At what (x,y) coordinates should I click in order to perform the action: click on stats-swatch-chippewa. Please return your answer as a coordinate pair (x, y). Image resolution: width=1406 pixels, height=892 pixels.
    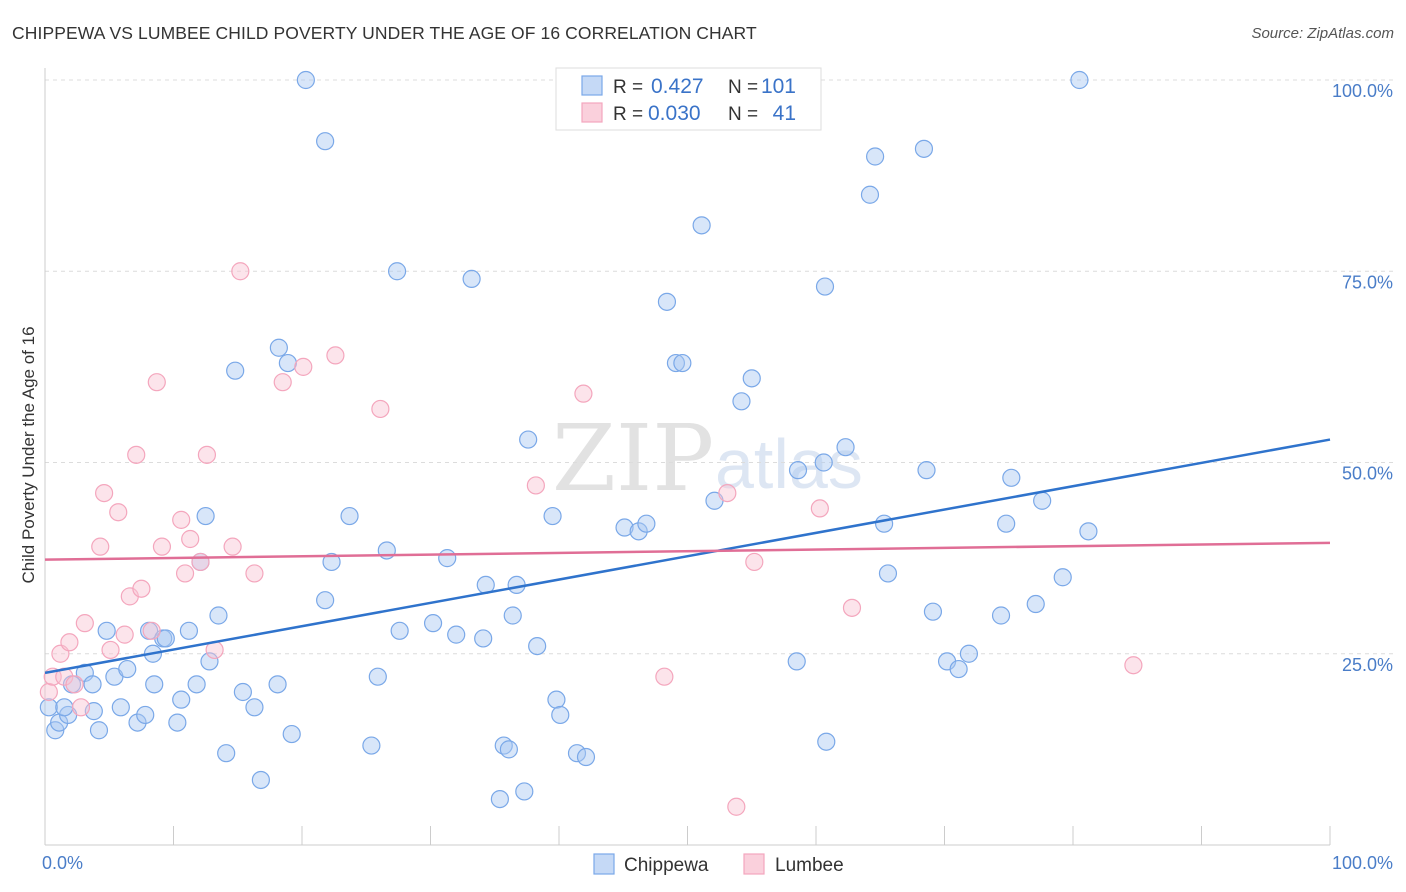
    Looking at the image, I should click on (592, 85).